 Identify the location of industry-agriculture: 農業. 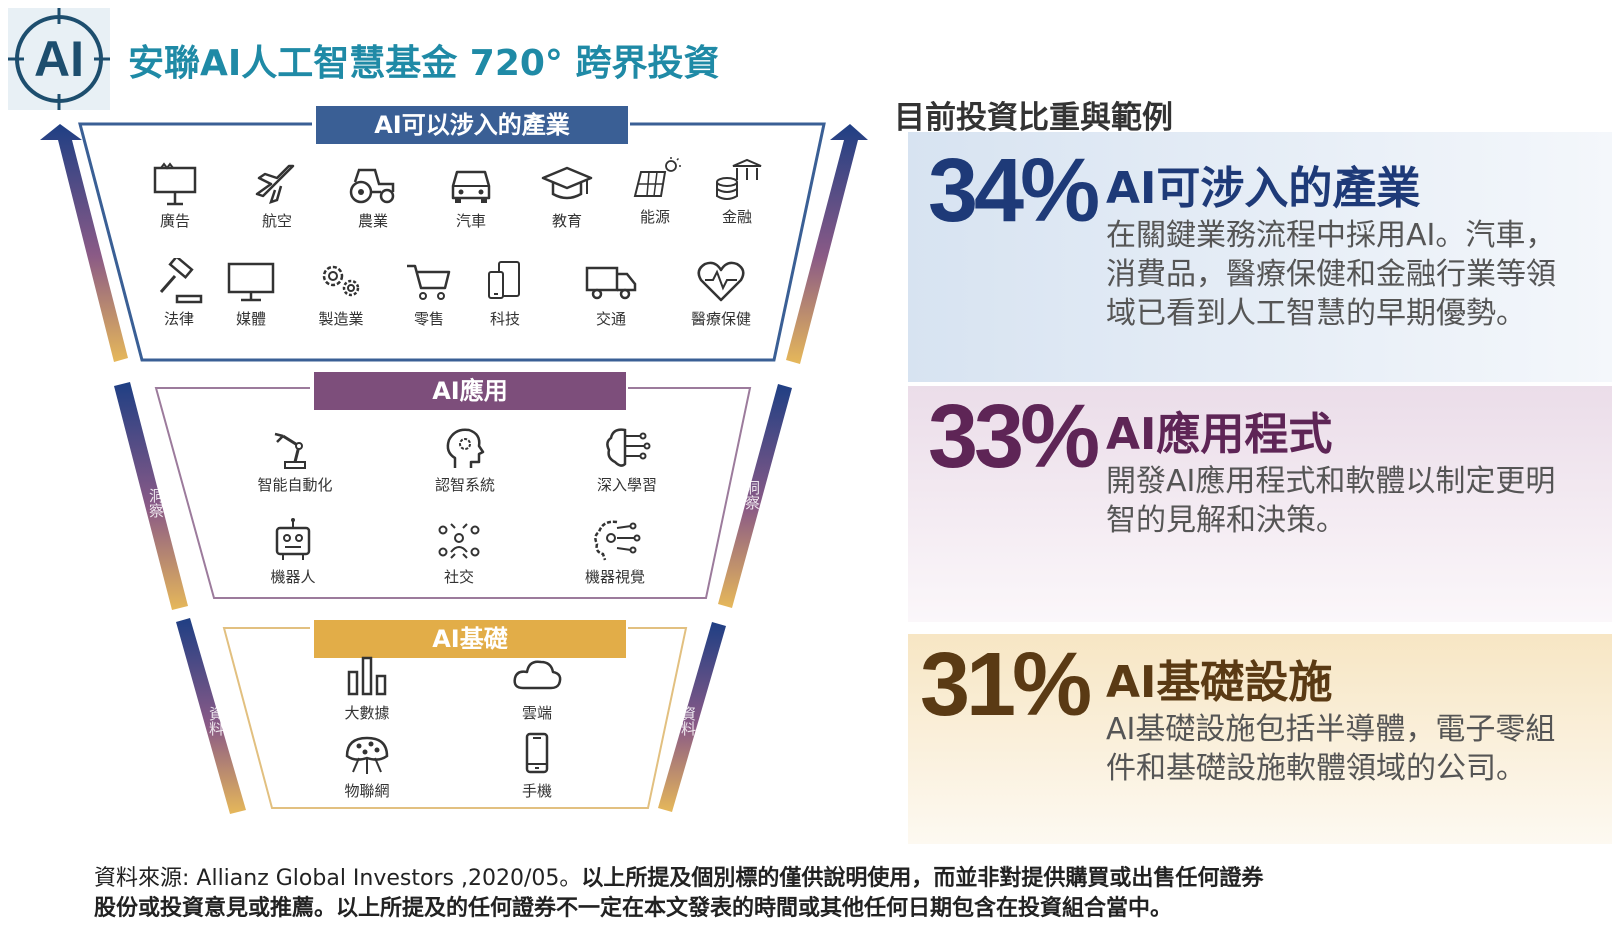
(373, 195).